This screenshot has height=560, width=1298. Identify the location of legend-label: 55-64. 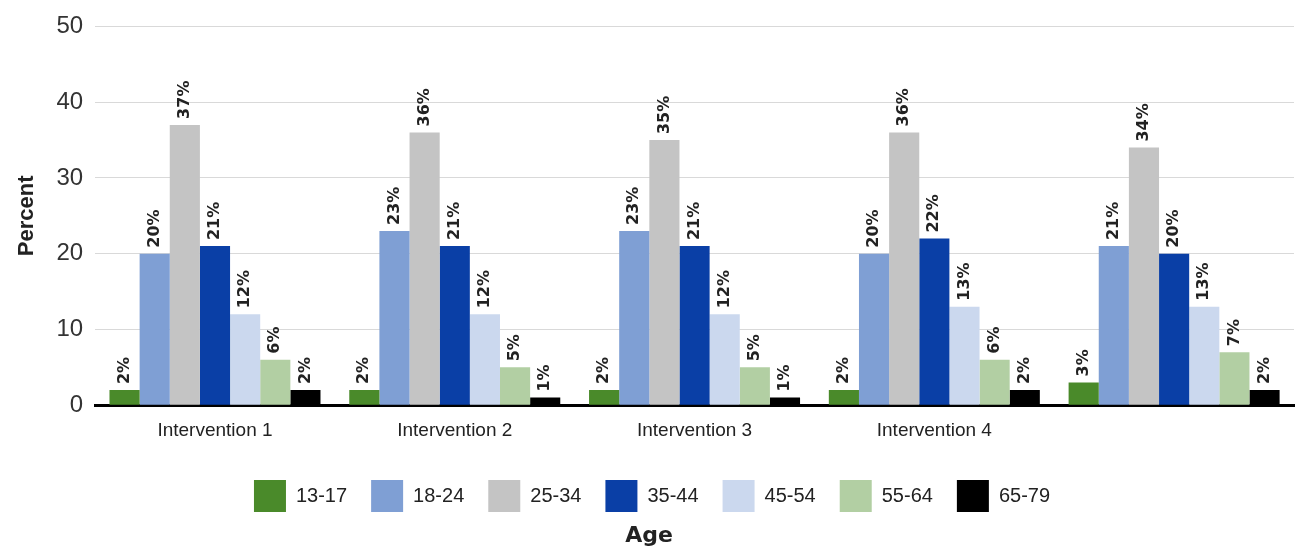
(907, 494).